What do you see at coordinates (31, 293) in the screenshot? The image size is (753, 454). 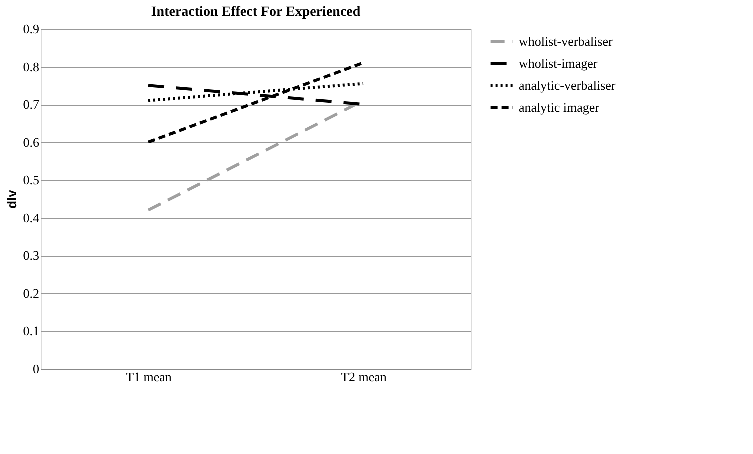 I see `y-tick-label: 0.2` at bounding box center [31, 293].